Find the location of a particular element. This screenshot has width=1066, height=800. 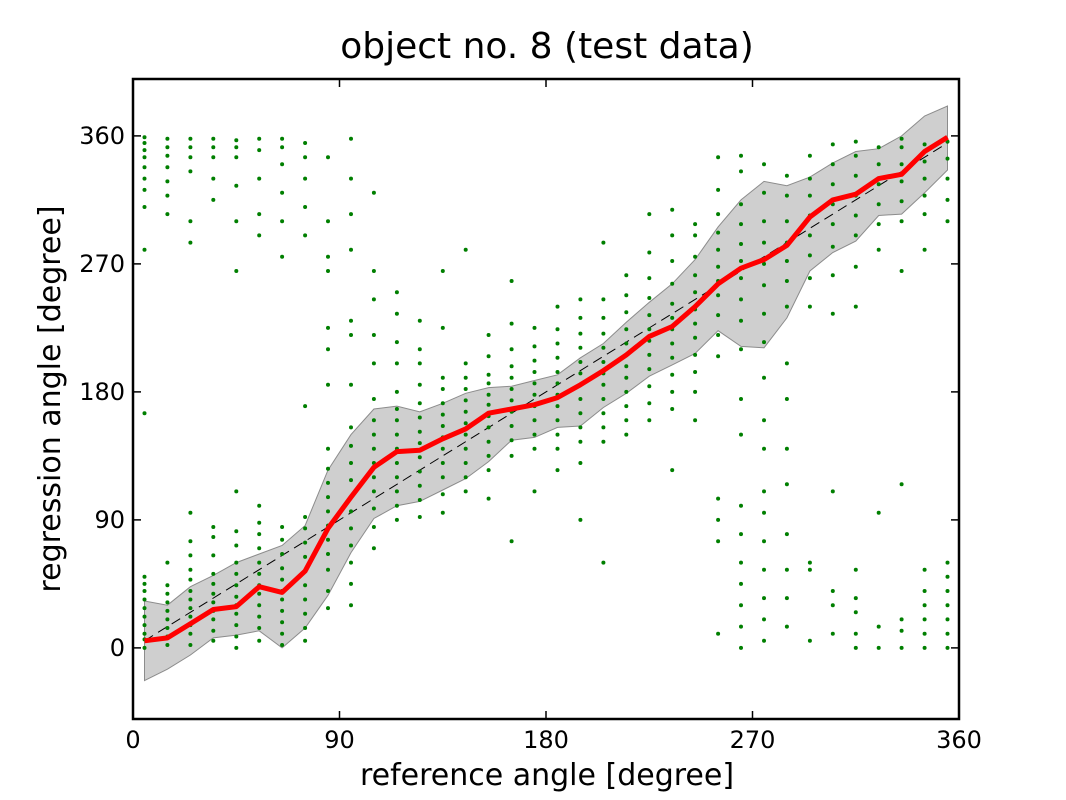

x-tick-label: 0 is located at coordinates (132, 740).